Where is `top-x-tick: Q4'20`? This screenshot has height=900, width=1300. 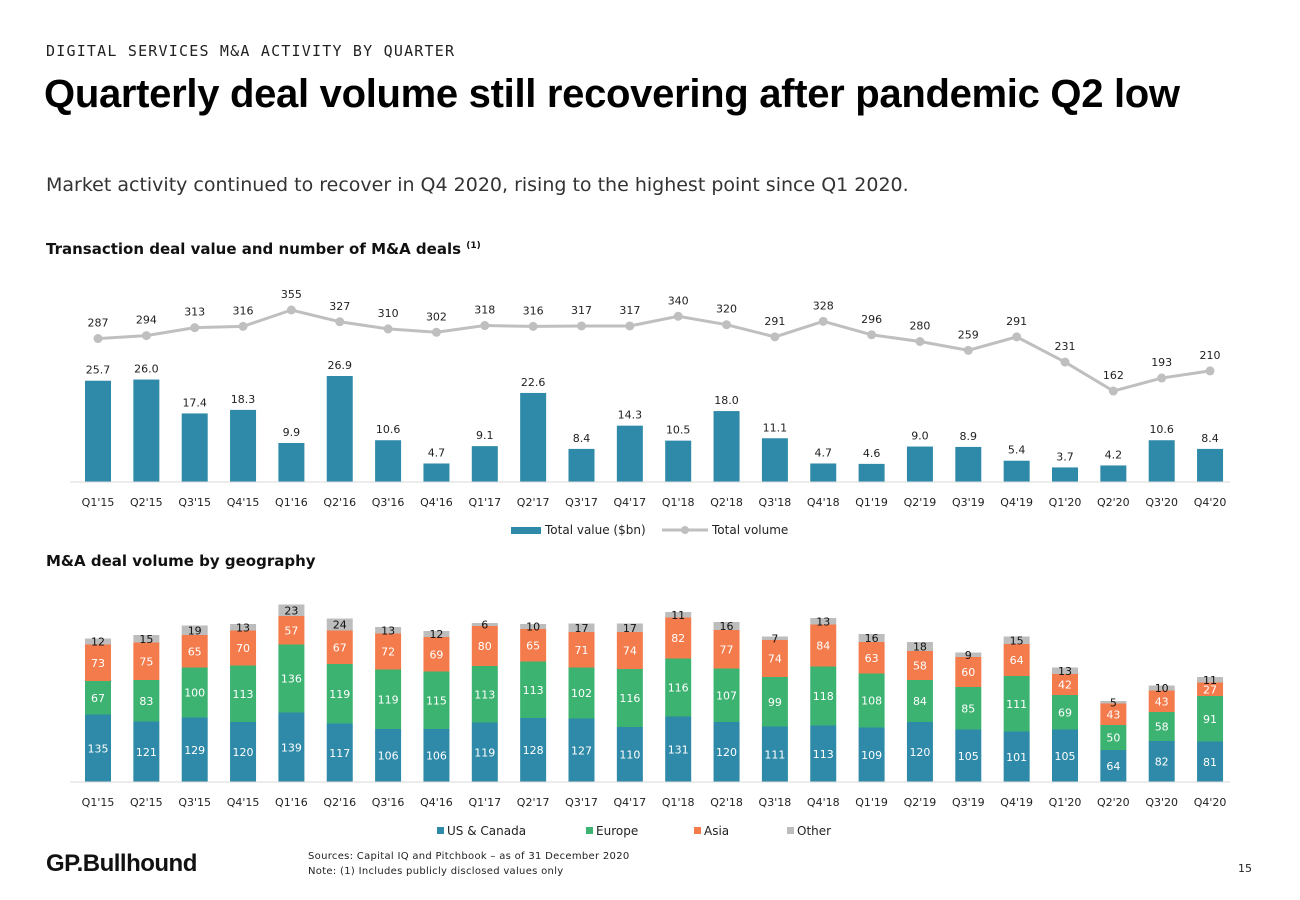 top-x-tick: Q4'20 is located at coordinates (1210, 502).